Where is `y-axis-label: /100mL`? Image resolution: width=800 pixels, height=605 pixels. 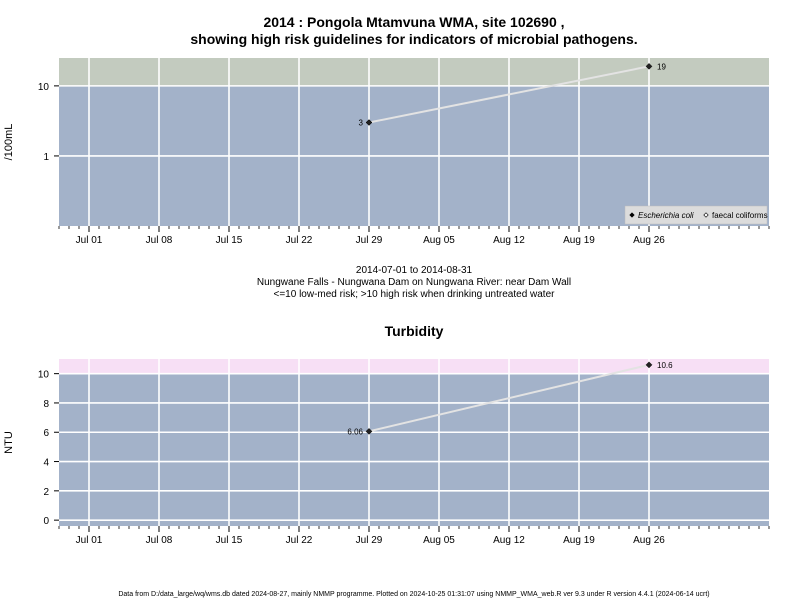 y-axis-label: /100mL is located at coordinates (9, 142).